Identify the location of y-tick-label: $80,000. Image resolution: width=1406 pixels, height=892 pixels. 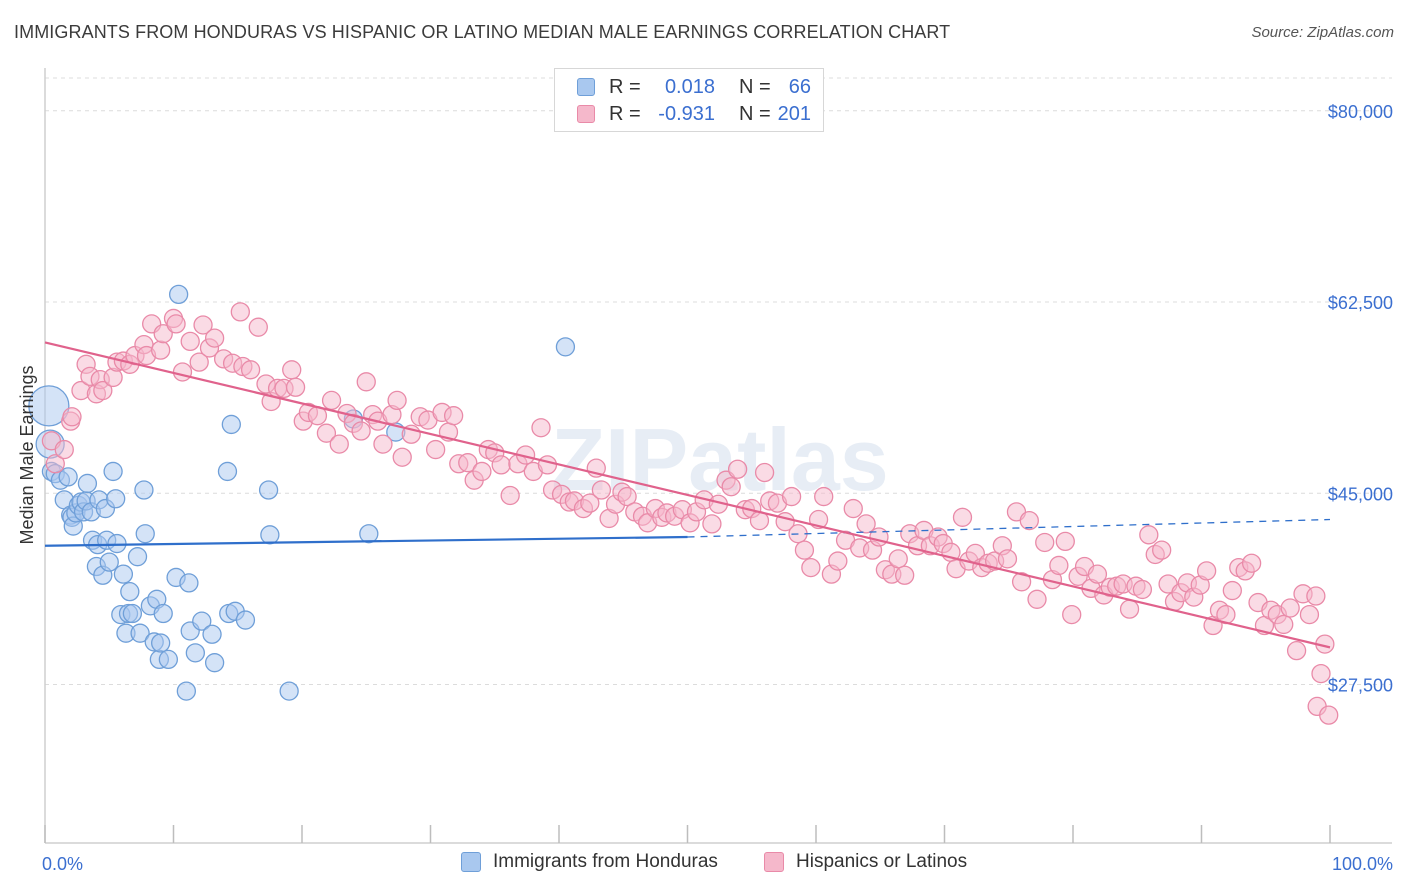
(1360, 112).